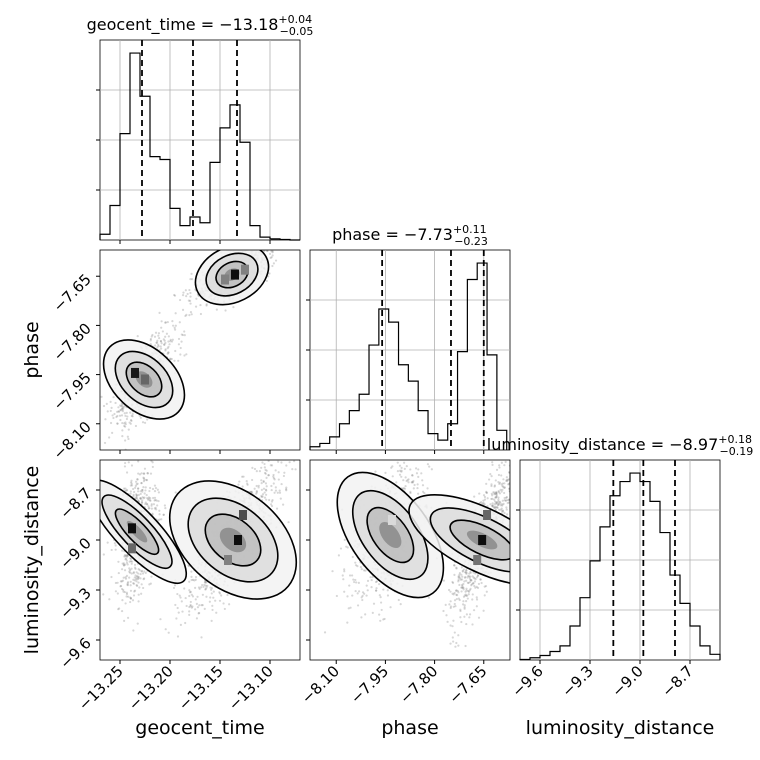 This screenshot has width=760, height=760. I want to click on histogram-step-phase, so click(408, 356).